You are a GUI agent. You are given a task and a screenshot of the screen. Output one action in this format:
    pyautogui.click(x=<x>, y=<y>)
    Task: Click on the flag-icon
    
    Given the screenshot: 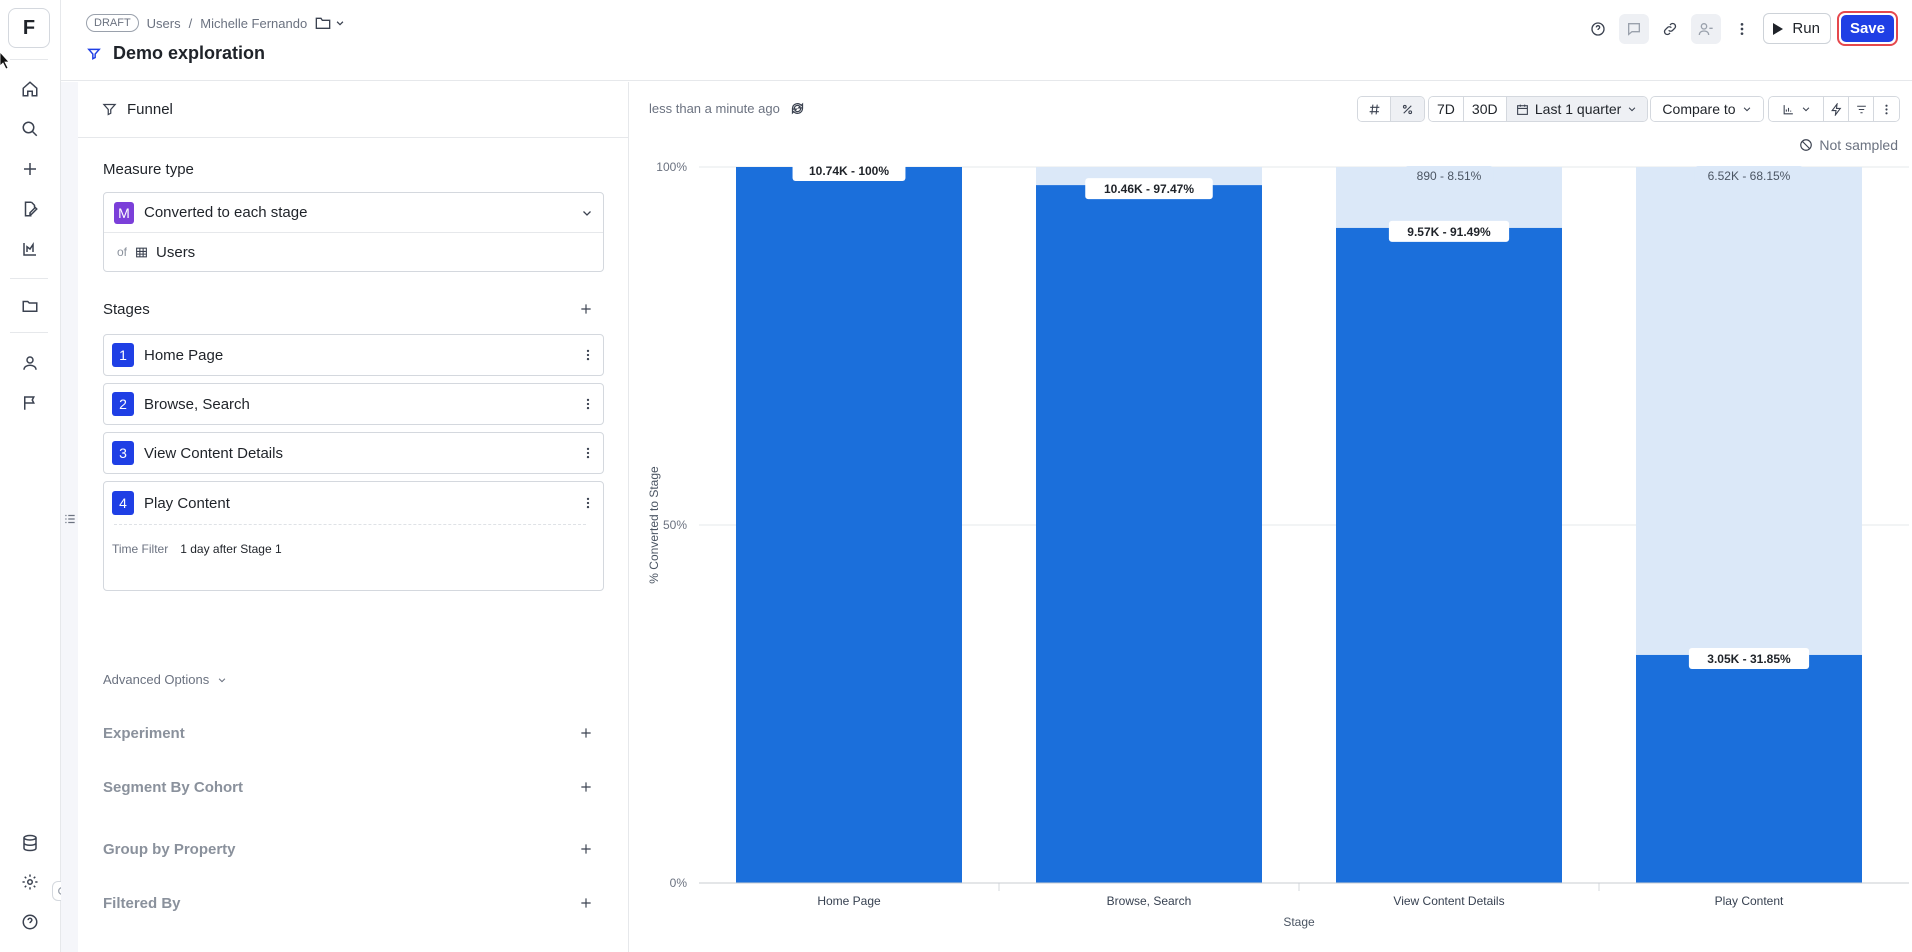 What is the action you would take?
    pyautogui.click(x=30, y=403)
    